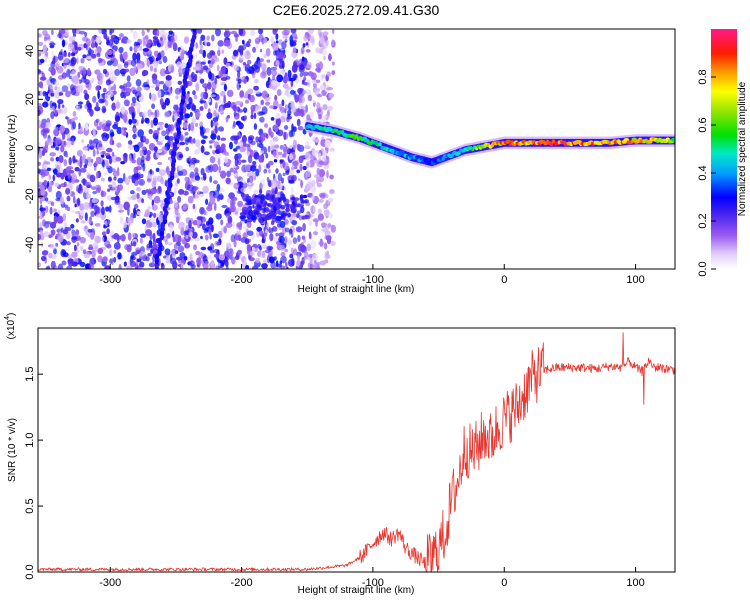 The height and width of the screenshot is (600, 750). I want to click on spectrogram-y-tick-label: -40, so click(30, 245).